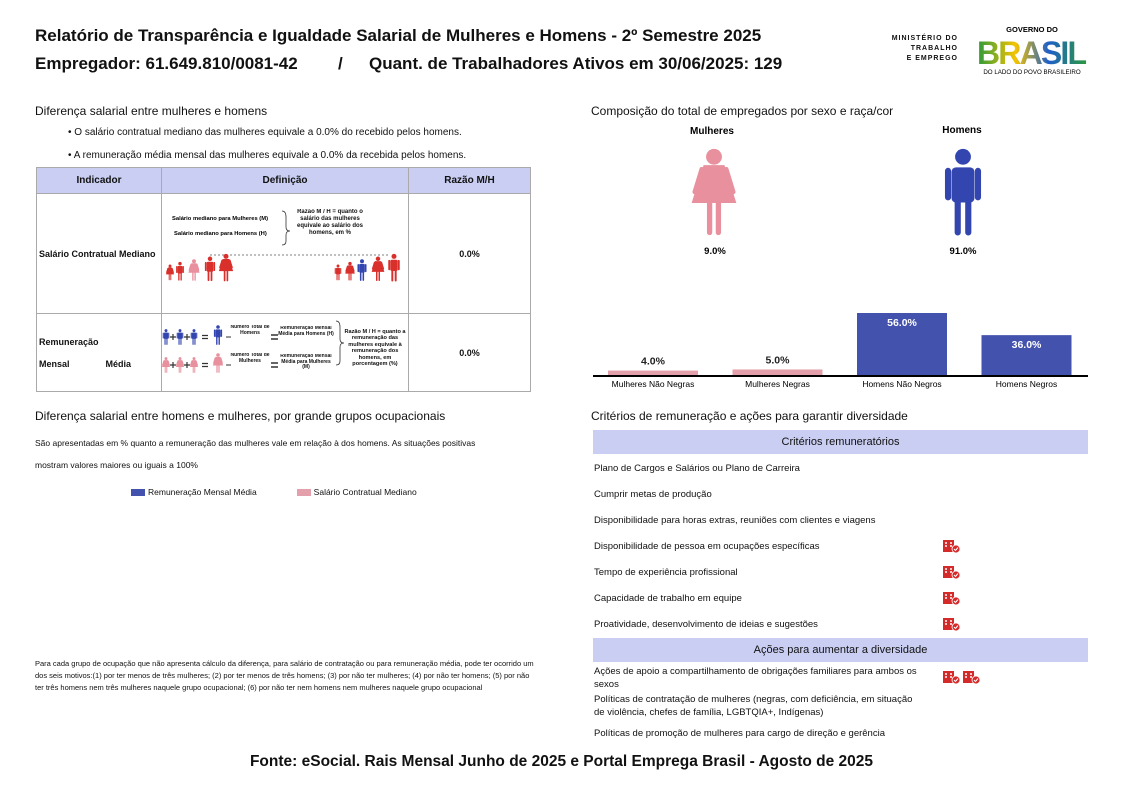 The height and width of the screenshot is (794, 1123). I want to click on category-label: Mulheres Negras, so click(777, 384).